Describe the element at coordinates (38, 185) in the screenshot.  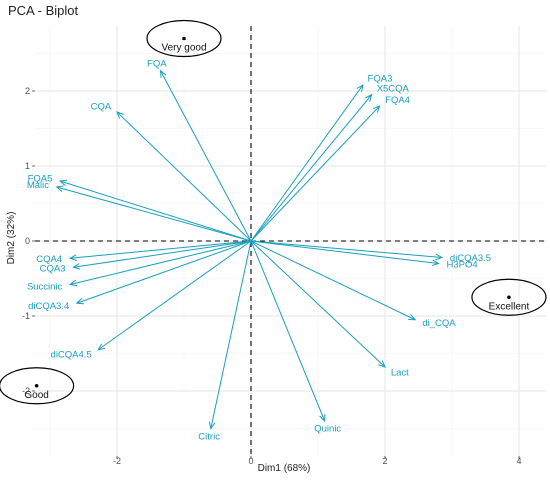
I see `variable-label: Malic` at that location.